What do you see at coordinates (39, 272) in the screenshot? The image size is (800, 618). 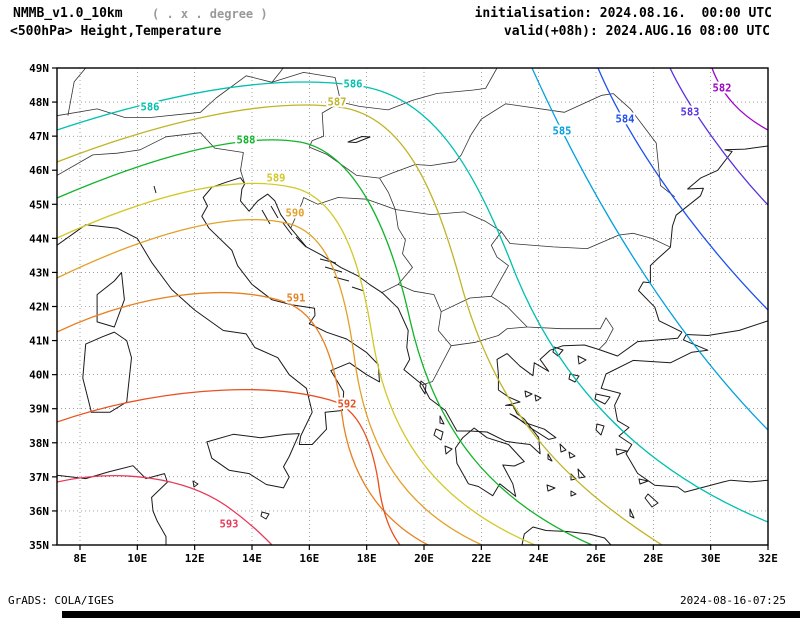 I see `lat-label: 43N` at bounding box center [39, 272].